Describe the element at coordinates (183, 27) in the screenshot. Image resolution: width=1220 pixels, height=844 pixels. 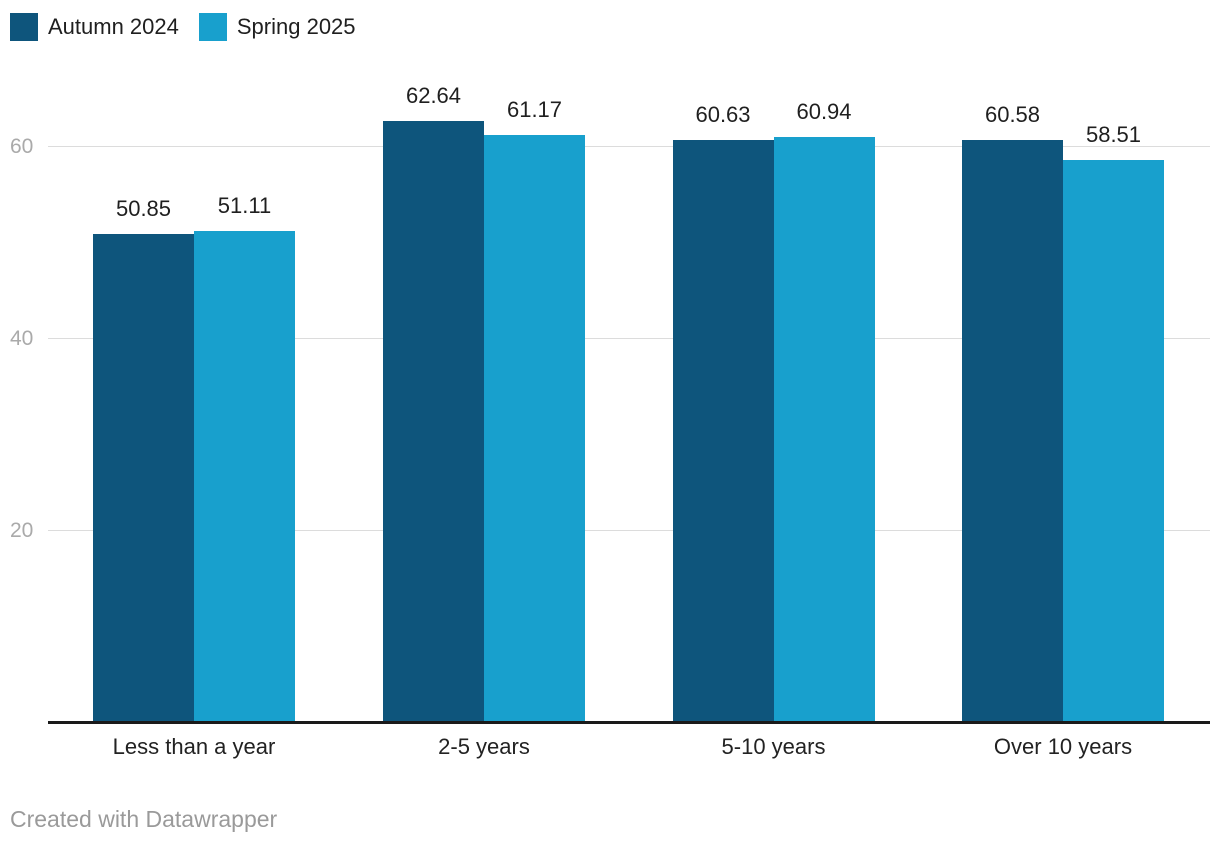
I see `legend: Autumn 2024 Spring 2025` at that location.